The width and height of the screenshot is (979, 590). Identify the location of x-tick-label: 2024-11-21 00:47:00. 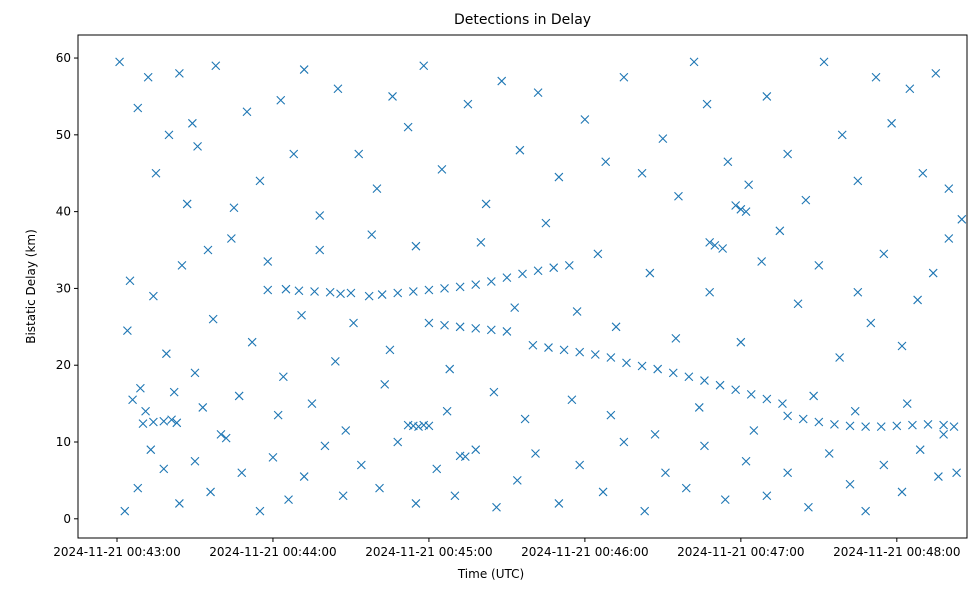
(740, 552).